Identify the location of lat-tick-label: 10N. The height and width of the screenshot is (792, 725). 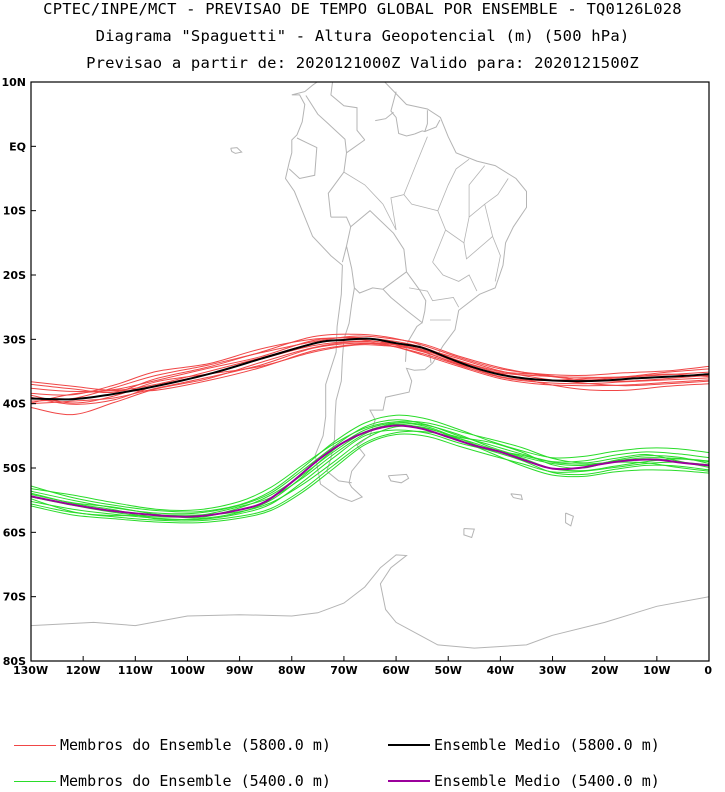
(13, 82).